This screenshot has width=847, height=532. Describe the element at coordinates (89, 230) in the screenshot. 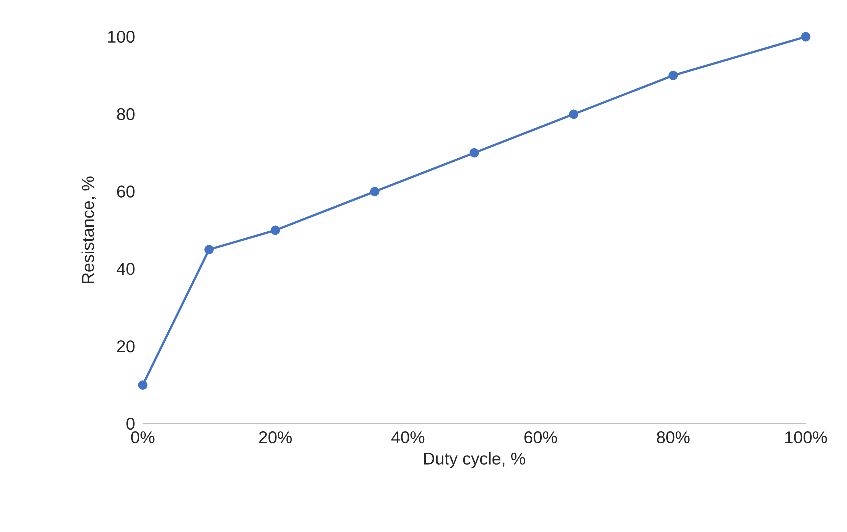

I see `y-axis-title: Resistance, %` at that location.